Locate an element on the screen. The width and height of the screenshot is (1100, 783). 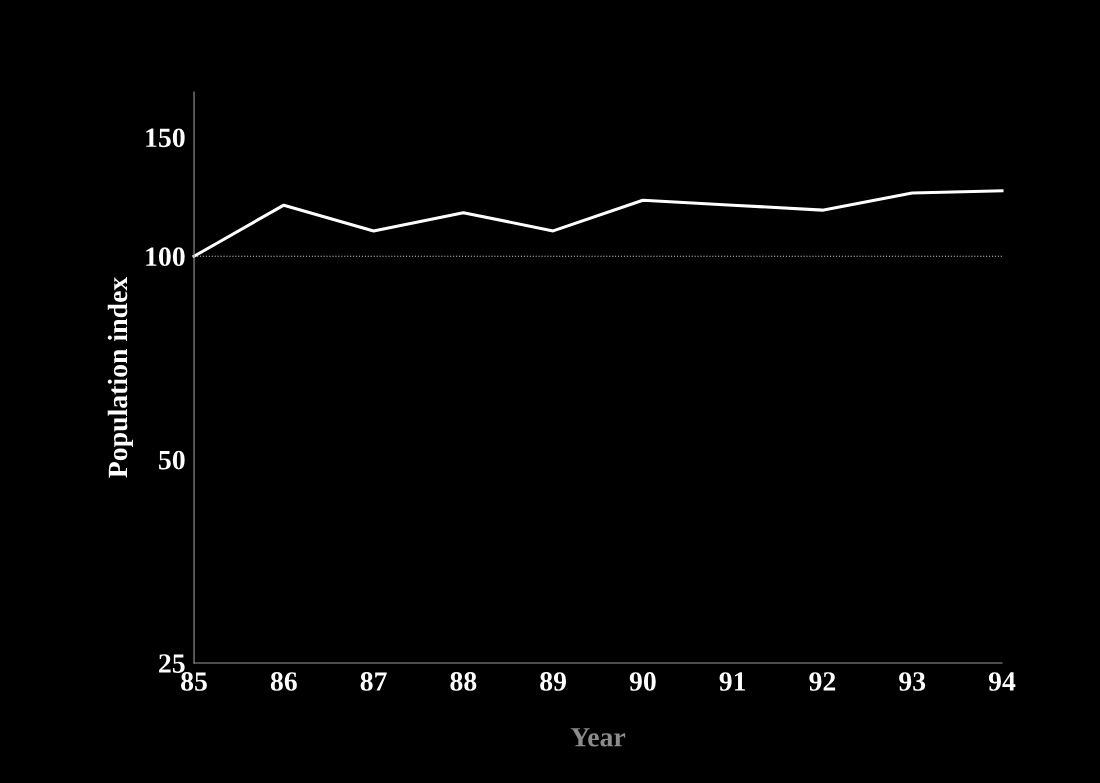
x-tick-label: 92 is located at coordinates (822, 681).